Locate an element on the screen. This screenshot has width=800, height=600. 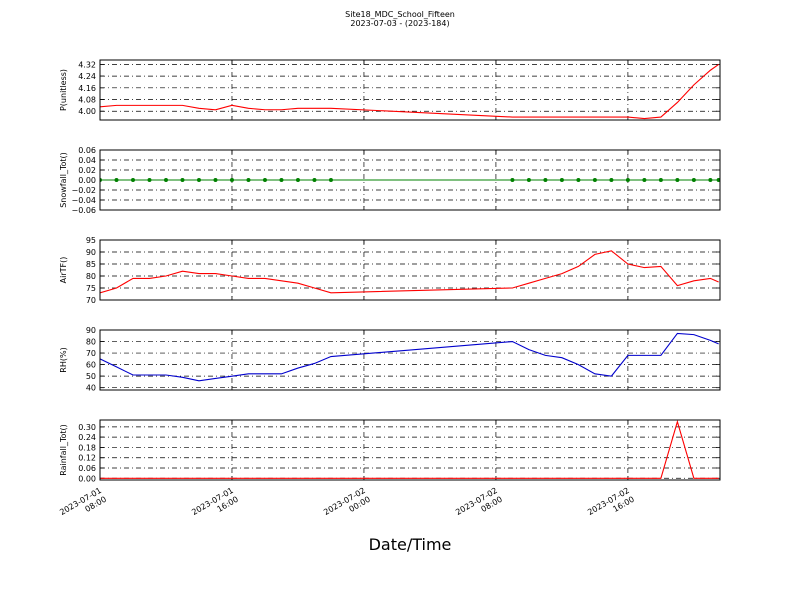
y-tick-label: 4.32 is located at coordinates (87, 64).